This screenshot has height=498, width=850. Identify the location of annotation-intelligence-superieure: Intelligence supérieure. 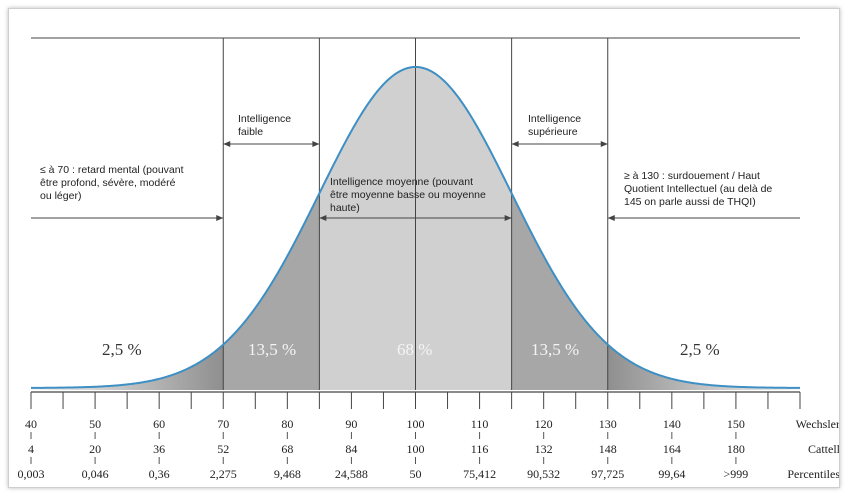
(555, 125).